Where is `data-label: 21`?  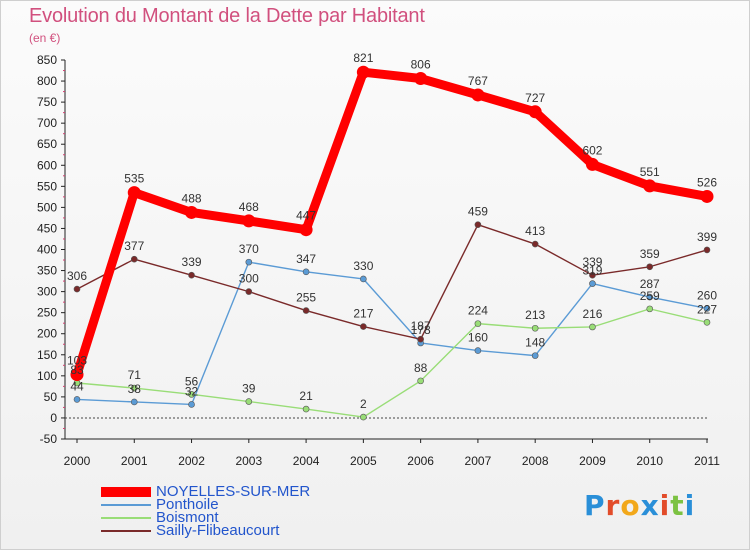 data-label: 21 is located at coordinates (306, 396).